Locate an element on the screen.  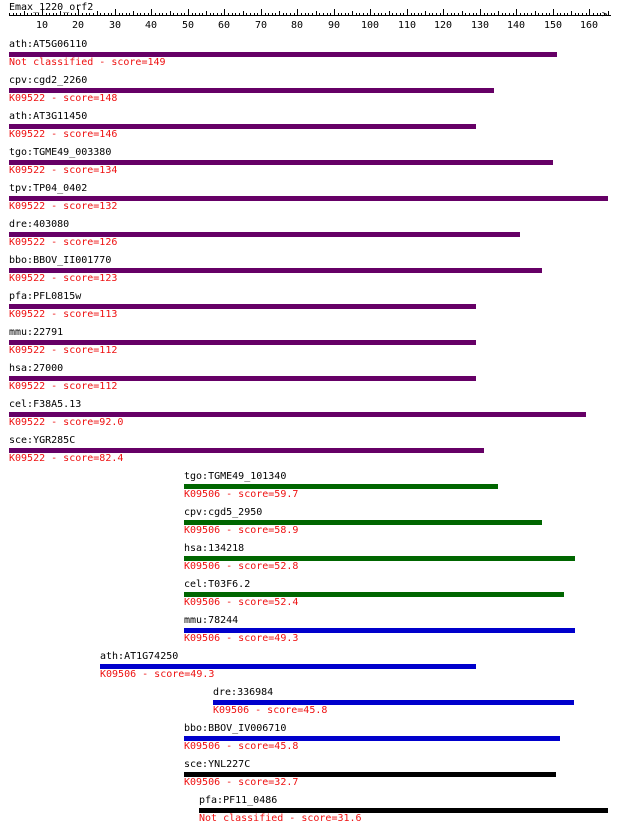
hit-score-label: K09506 - score=58.9 is located at coordinates (241, 530).